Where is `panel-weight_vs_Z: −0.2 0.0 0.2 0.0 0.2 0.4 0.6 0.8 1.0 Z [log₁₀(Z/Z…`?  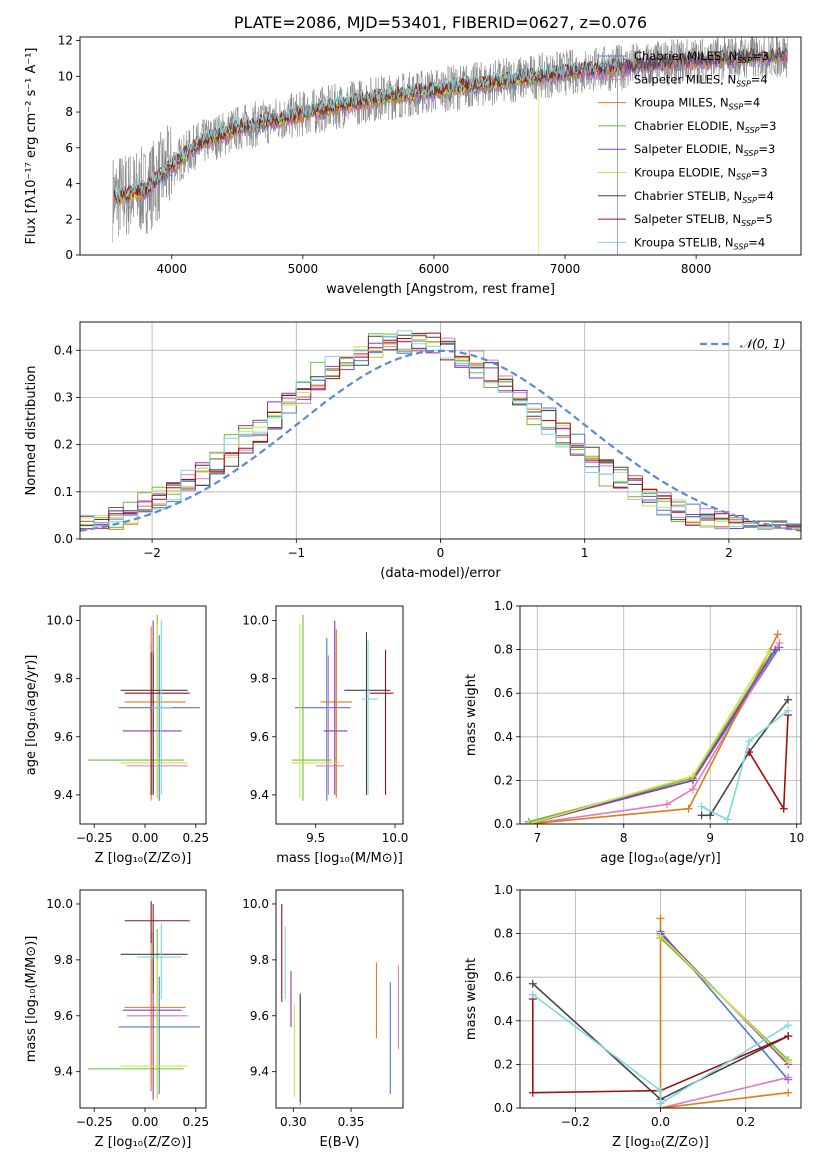
panel-weight_vs_Z: −0.2 0.0 0.2 0.0 0.2 0.4 0.6 0.8 1.0 Z [log₁₀(Z/Z… is located at coordinates (633, 1016).